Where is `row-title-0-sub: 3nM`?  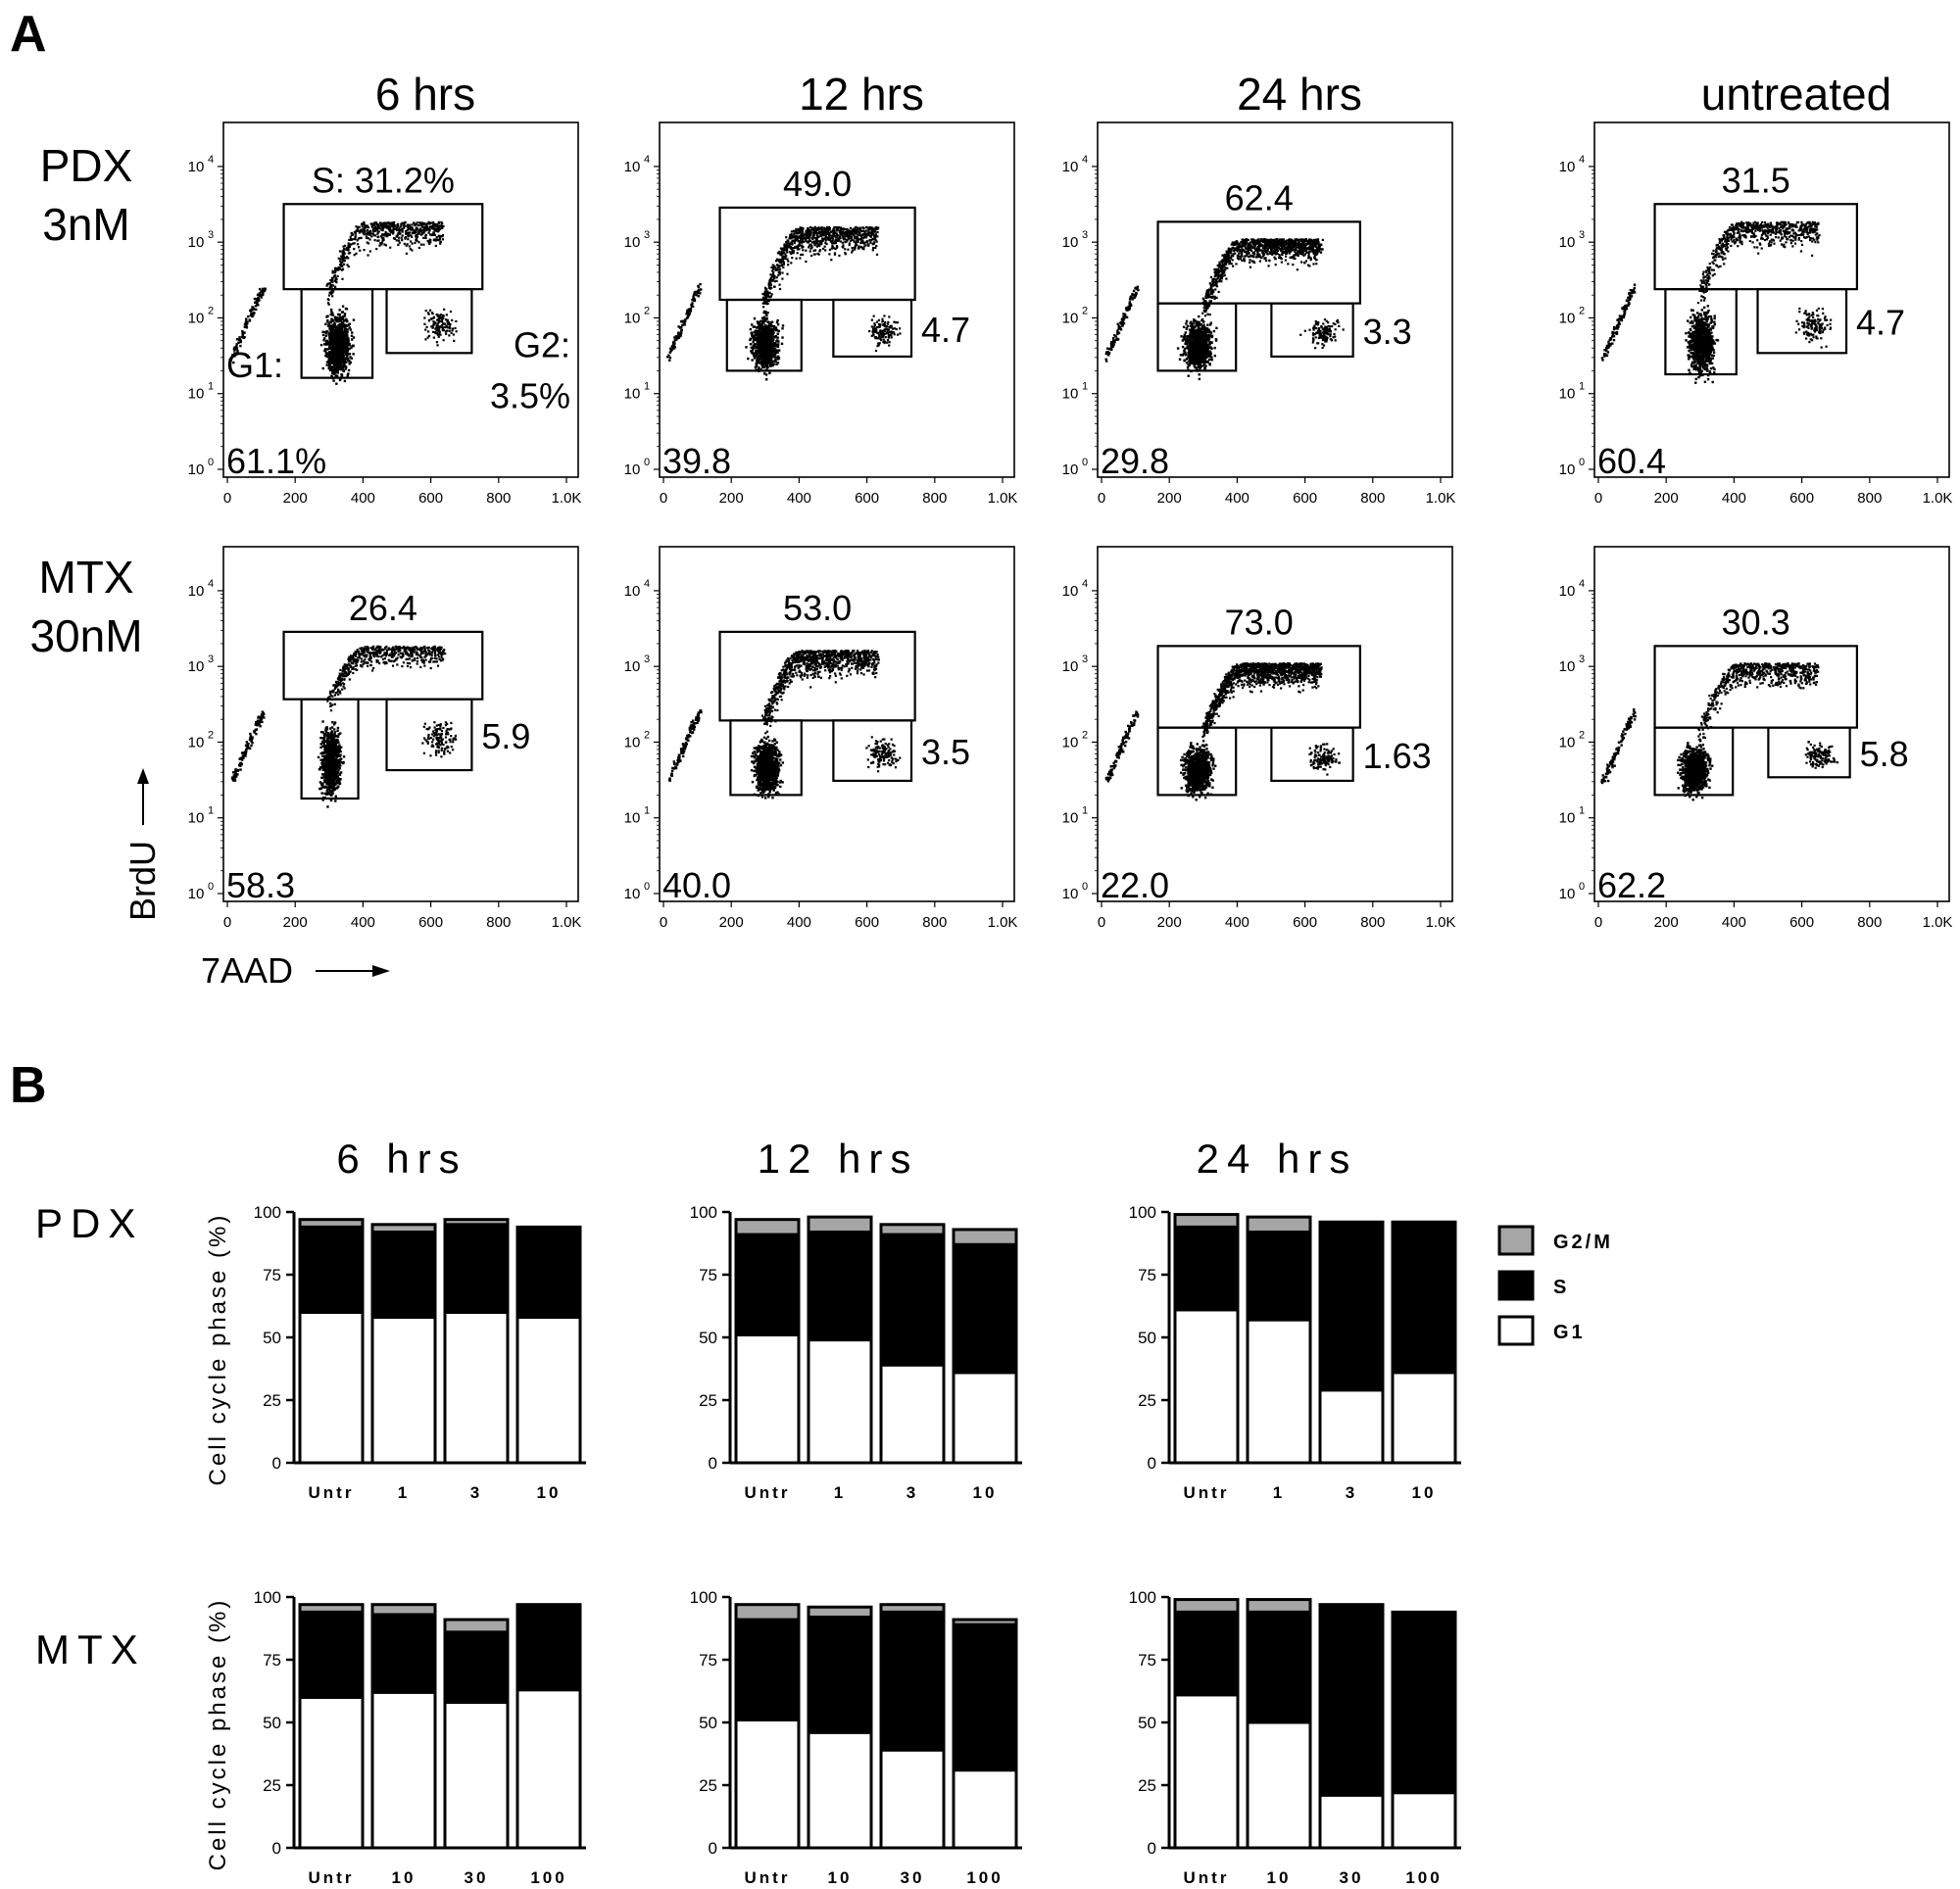 row-title-0-sub: 3nM is located at coordinates (85, 224).